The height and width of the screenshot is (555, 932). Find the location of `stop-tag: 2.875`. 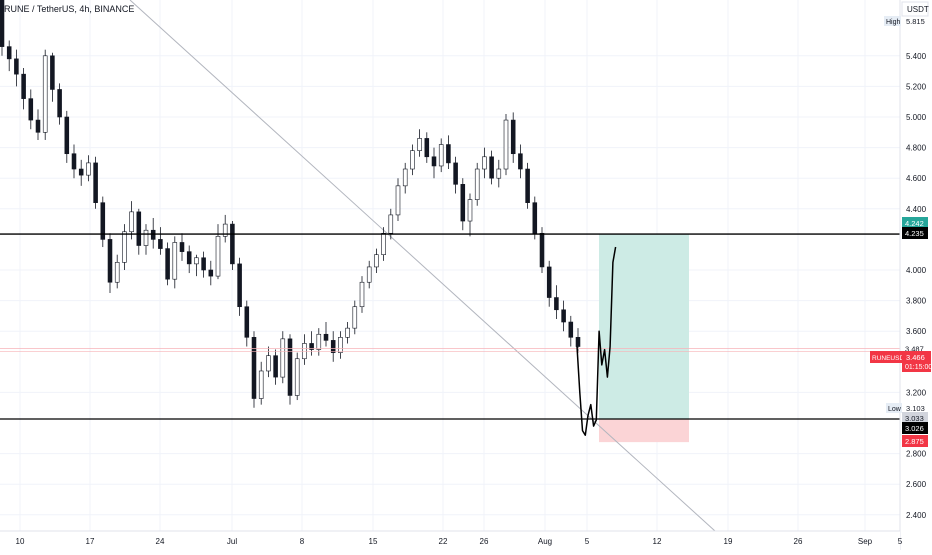

stop-tag: 2.875 is located at coordinates (915, 441).